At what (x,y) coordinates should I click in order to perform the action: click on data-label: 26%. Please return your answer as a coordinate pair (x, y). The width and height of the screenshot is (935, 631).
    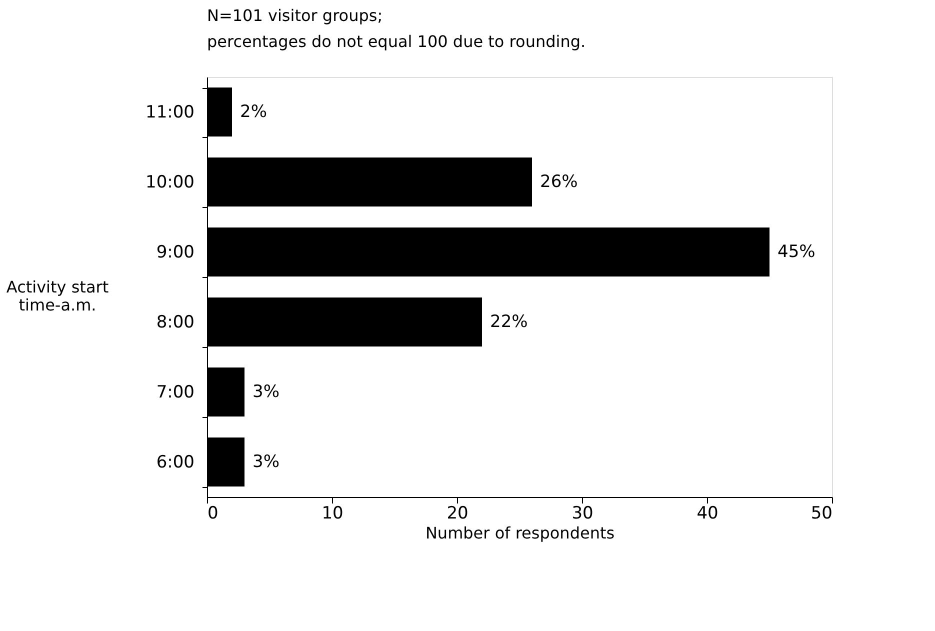
    Looking at the image, I should click on (559, 182).